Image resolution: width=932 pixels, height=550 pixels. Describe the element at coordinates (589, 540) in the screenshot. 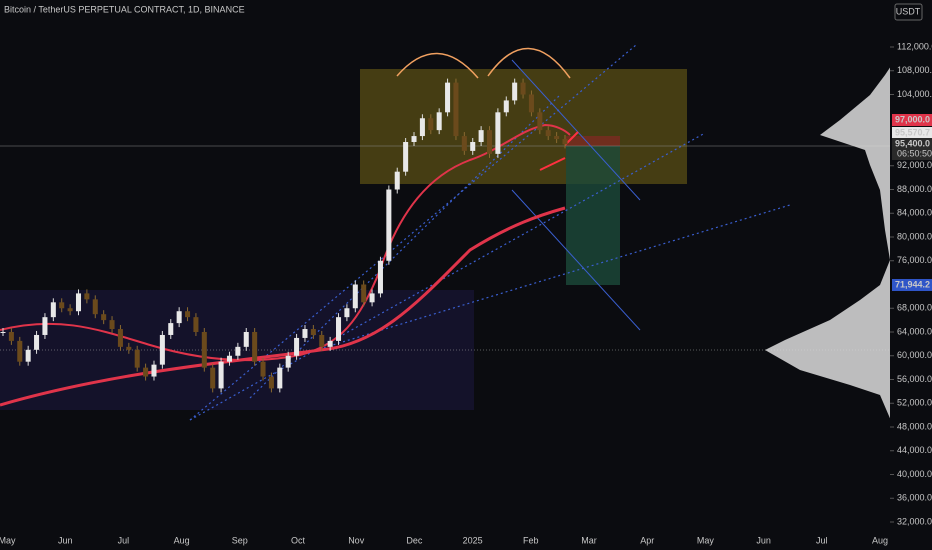

I see `time-label: Mar` at that location.